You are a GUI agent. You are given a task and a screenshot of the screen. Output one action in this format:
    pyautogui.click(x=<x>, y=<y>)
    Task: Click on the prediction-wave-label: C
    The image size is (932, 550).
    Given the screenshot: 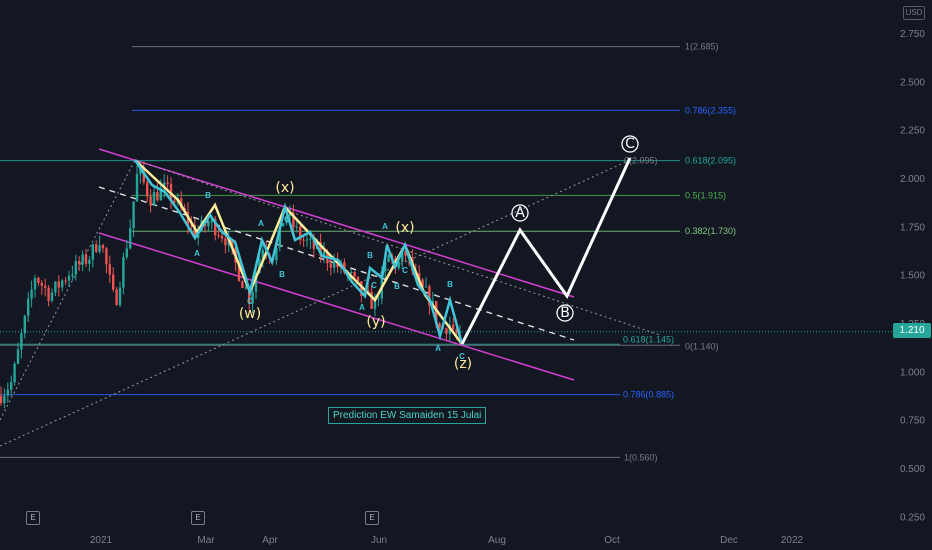 What is the action you would take?
    pyautogui.click(x=630, y=144)
    